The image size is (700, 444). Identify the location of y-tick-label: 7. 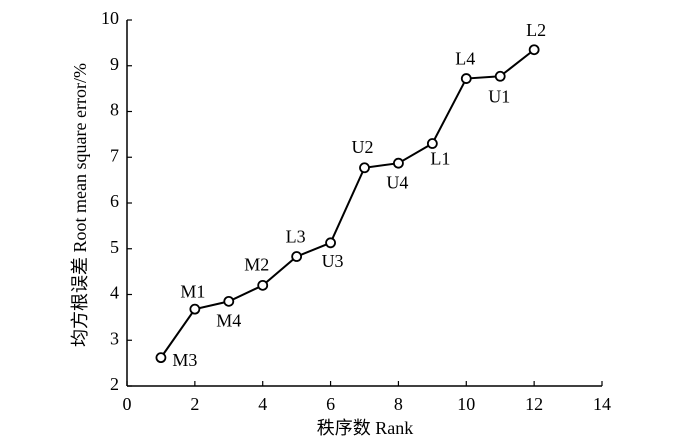
(114, 155).